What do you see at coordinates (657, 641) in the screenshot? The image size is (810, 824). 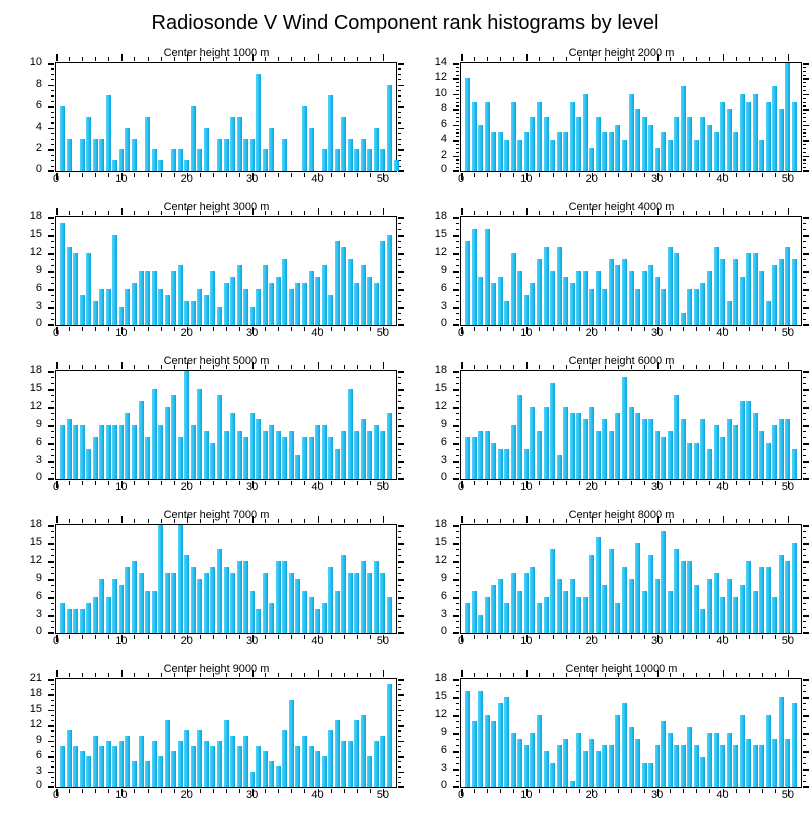 I see `x-tick-label: 30` at bounding box center [657, 641].